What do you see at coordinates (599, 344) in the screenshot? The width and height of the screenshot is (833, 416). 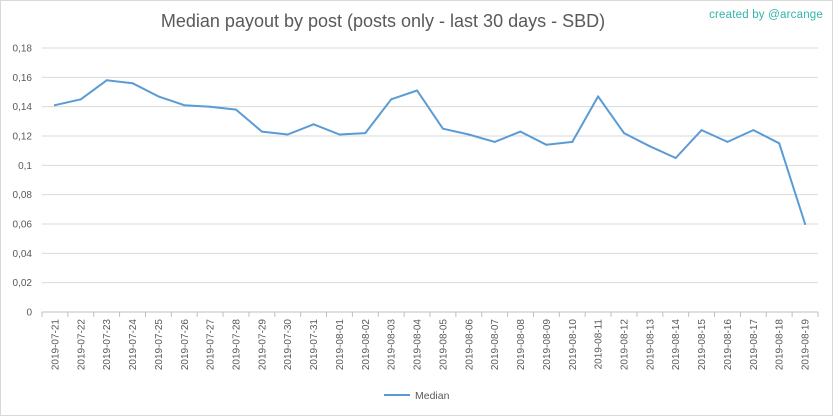 I see `x-tick-label: 2019-08-11` at bounding box center [599, 344].